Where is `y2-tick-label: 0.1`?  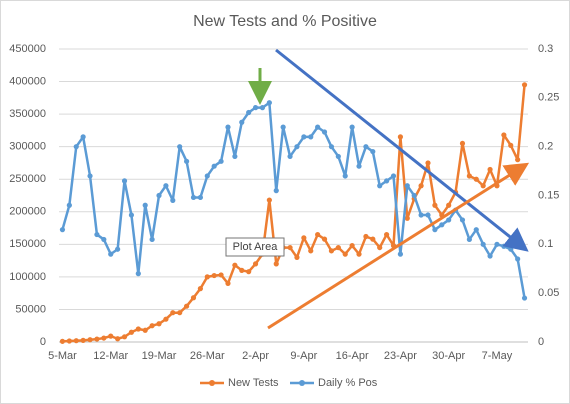
y2-tick-label: 0.1 is located at coordinates (545, 244).